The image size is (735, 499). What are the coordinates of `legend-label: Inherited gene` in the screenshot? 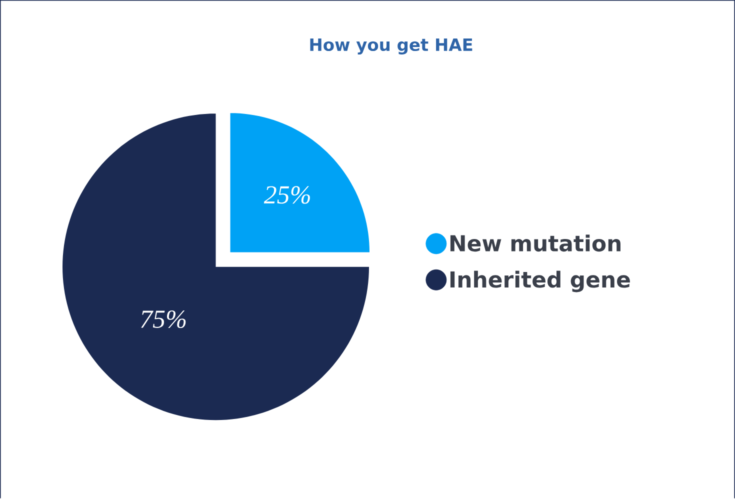 It's located at (540, 281).